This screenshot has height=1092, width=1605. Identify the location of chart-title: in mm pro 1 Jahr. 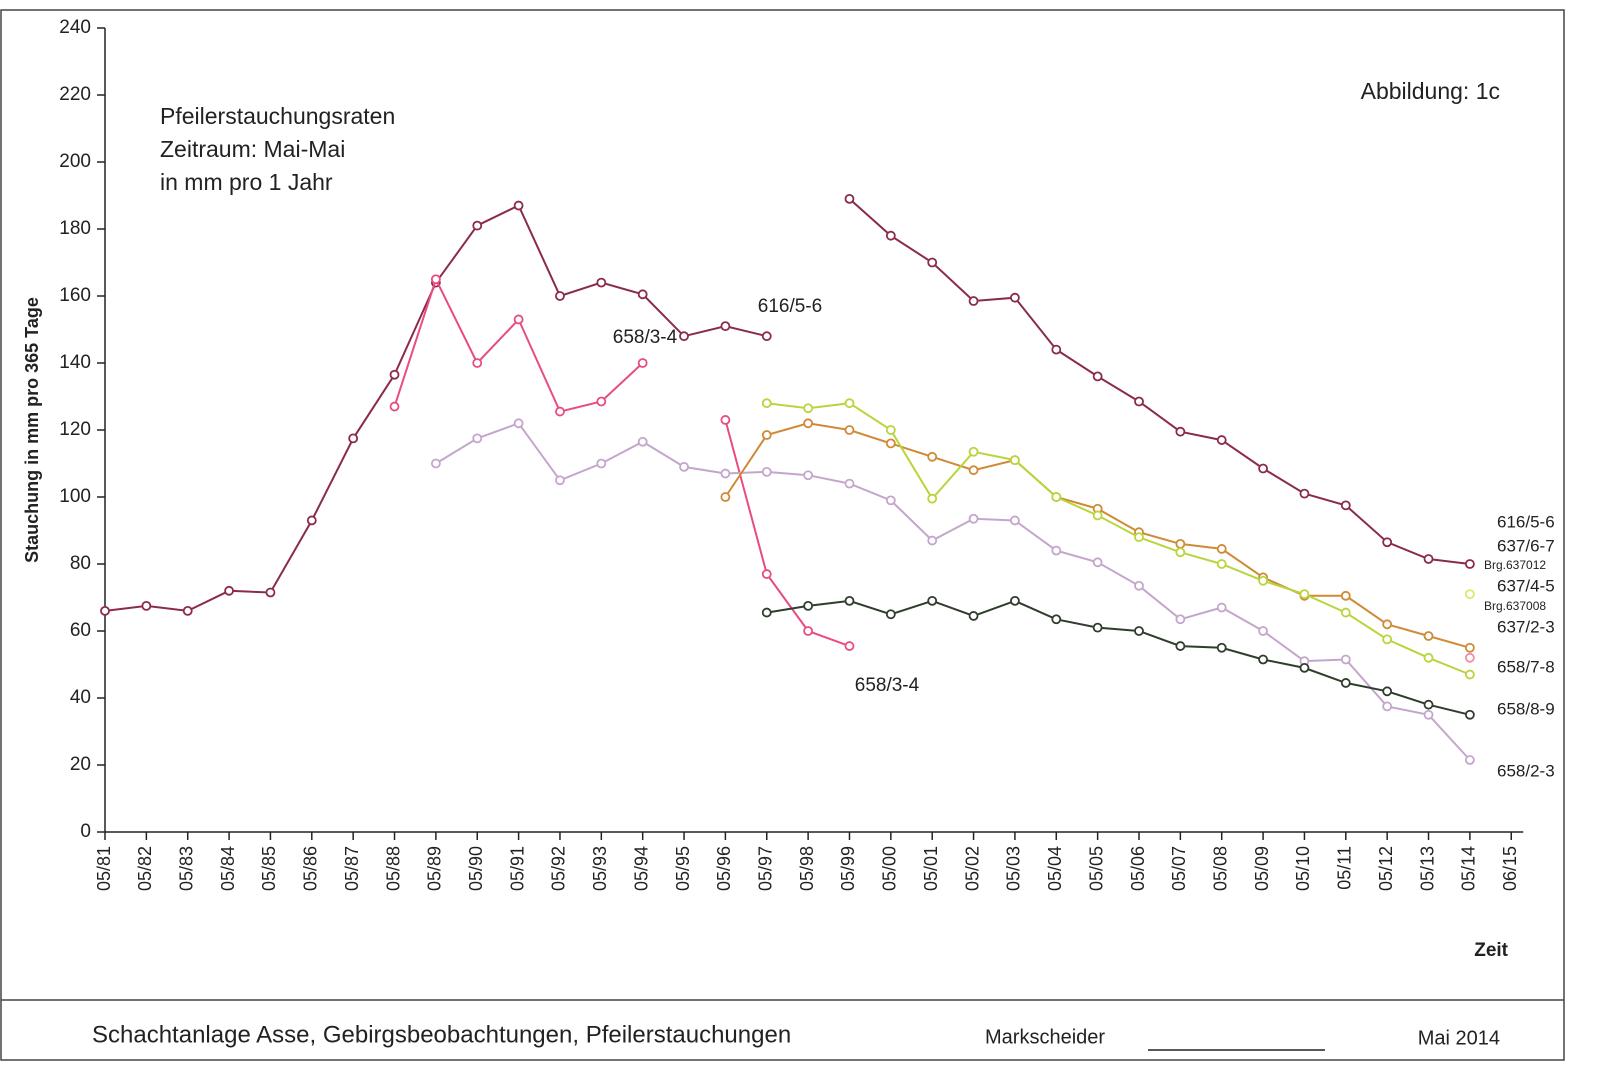
(246, 182).